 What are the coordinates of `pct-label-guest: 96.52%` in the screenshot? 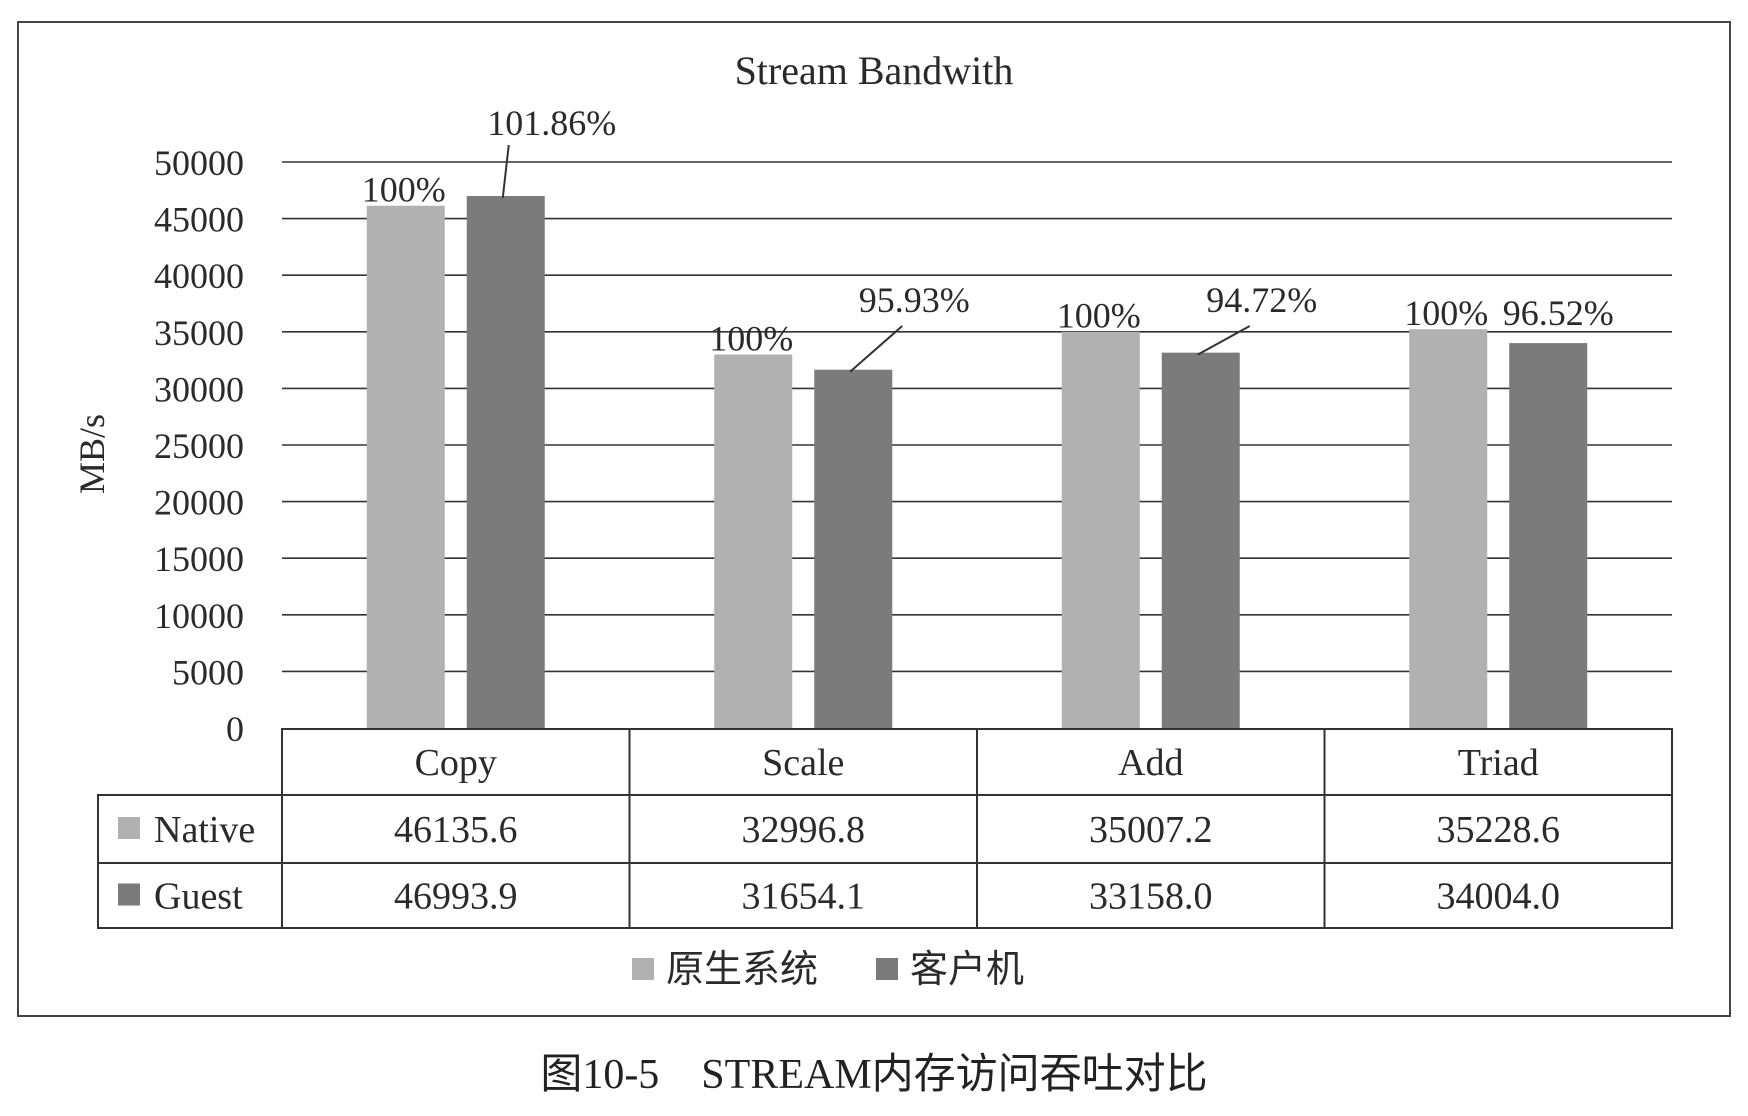 It's located at (1558, 313).